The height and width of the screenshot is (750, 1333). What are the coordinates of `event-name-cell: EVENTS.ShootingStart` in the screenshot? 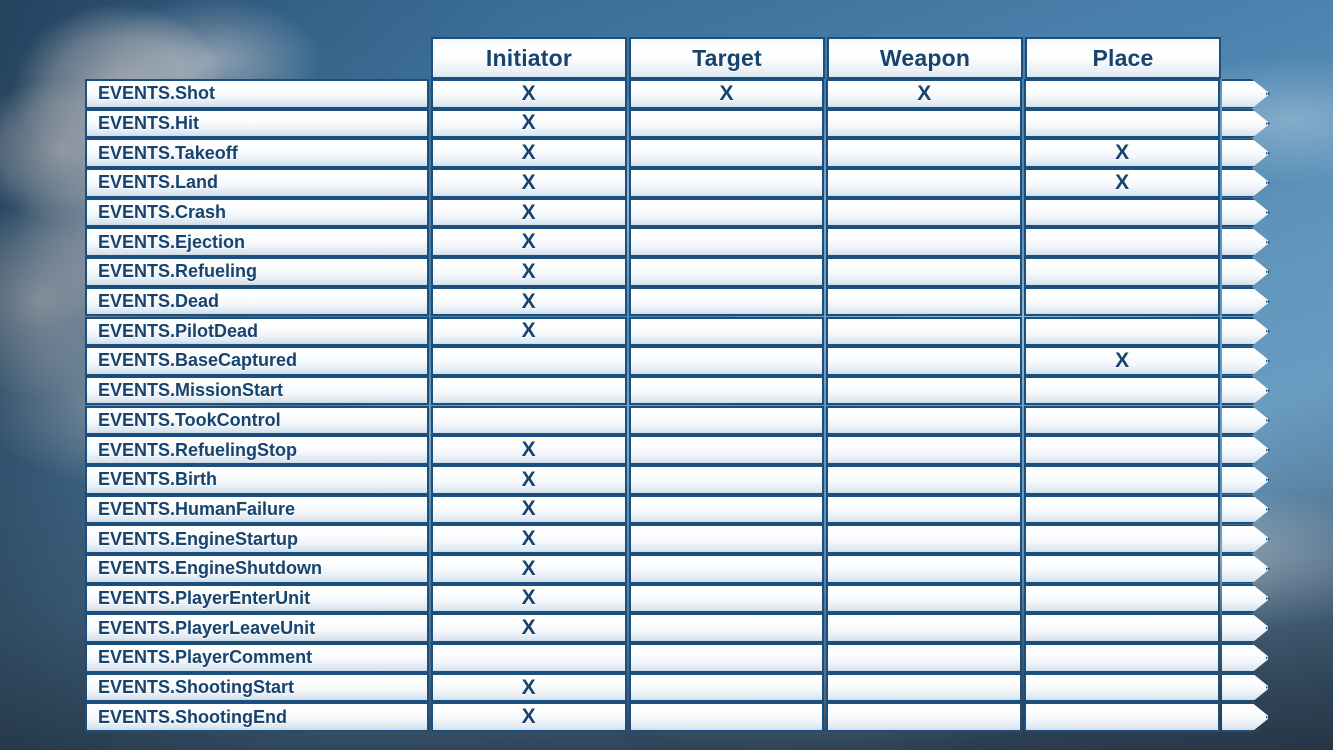 It's located at (257, 687).